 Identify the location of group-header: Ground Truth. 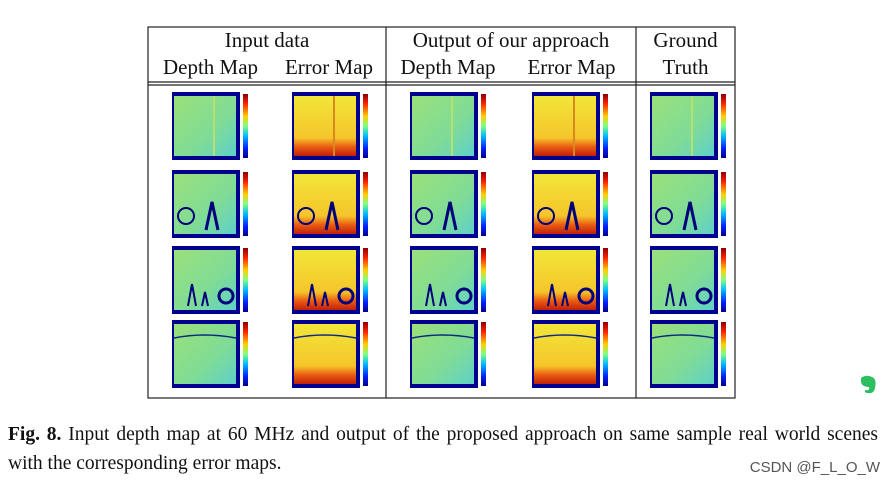
(685, 53).